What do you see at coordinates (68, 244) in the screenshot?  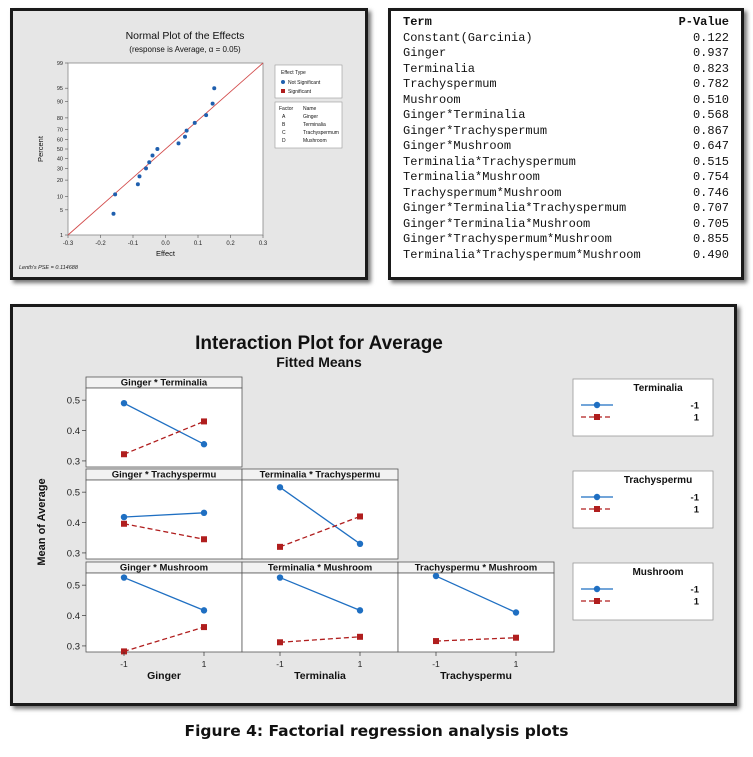 I see `x-tick-label: -0.3` at bounding box center [68, 244].